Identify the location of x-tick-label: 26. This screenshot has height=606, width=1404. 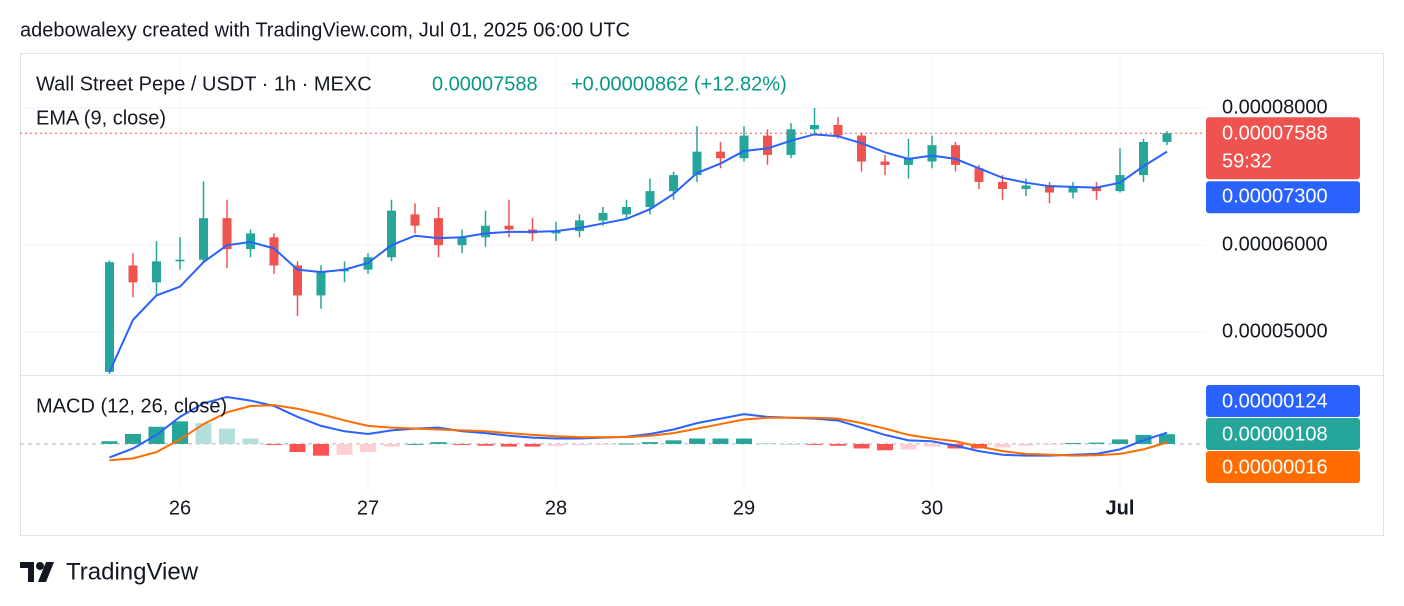
(180, 508).